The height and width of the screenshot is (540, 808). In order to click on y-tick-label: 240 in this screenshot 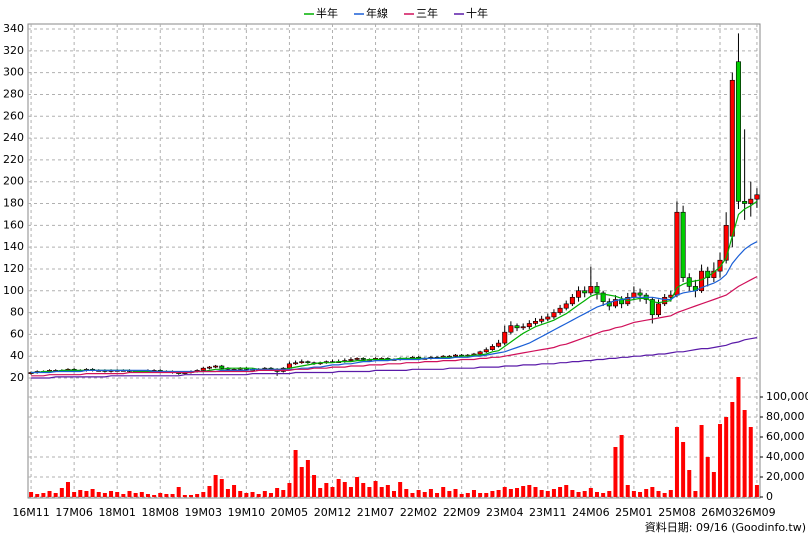, I will do `click(13, 137)`.